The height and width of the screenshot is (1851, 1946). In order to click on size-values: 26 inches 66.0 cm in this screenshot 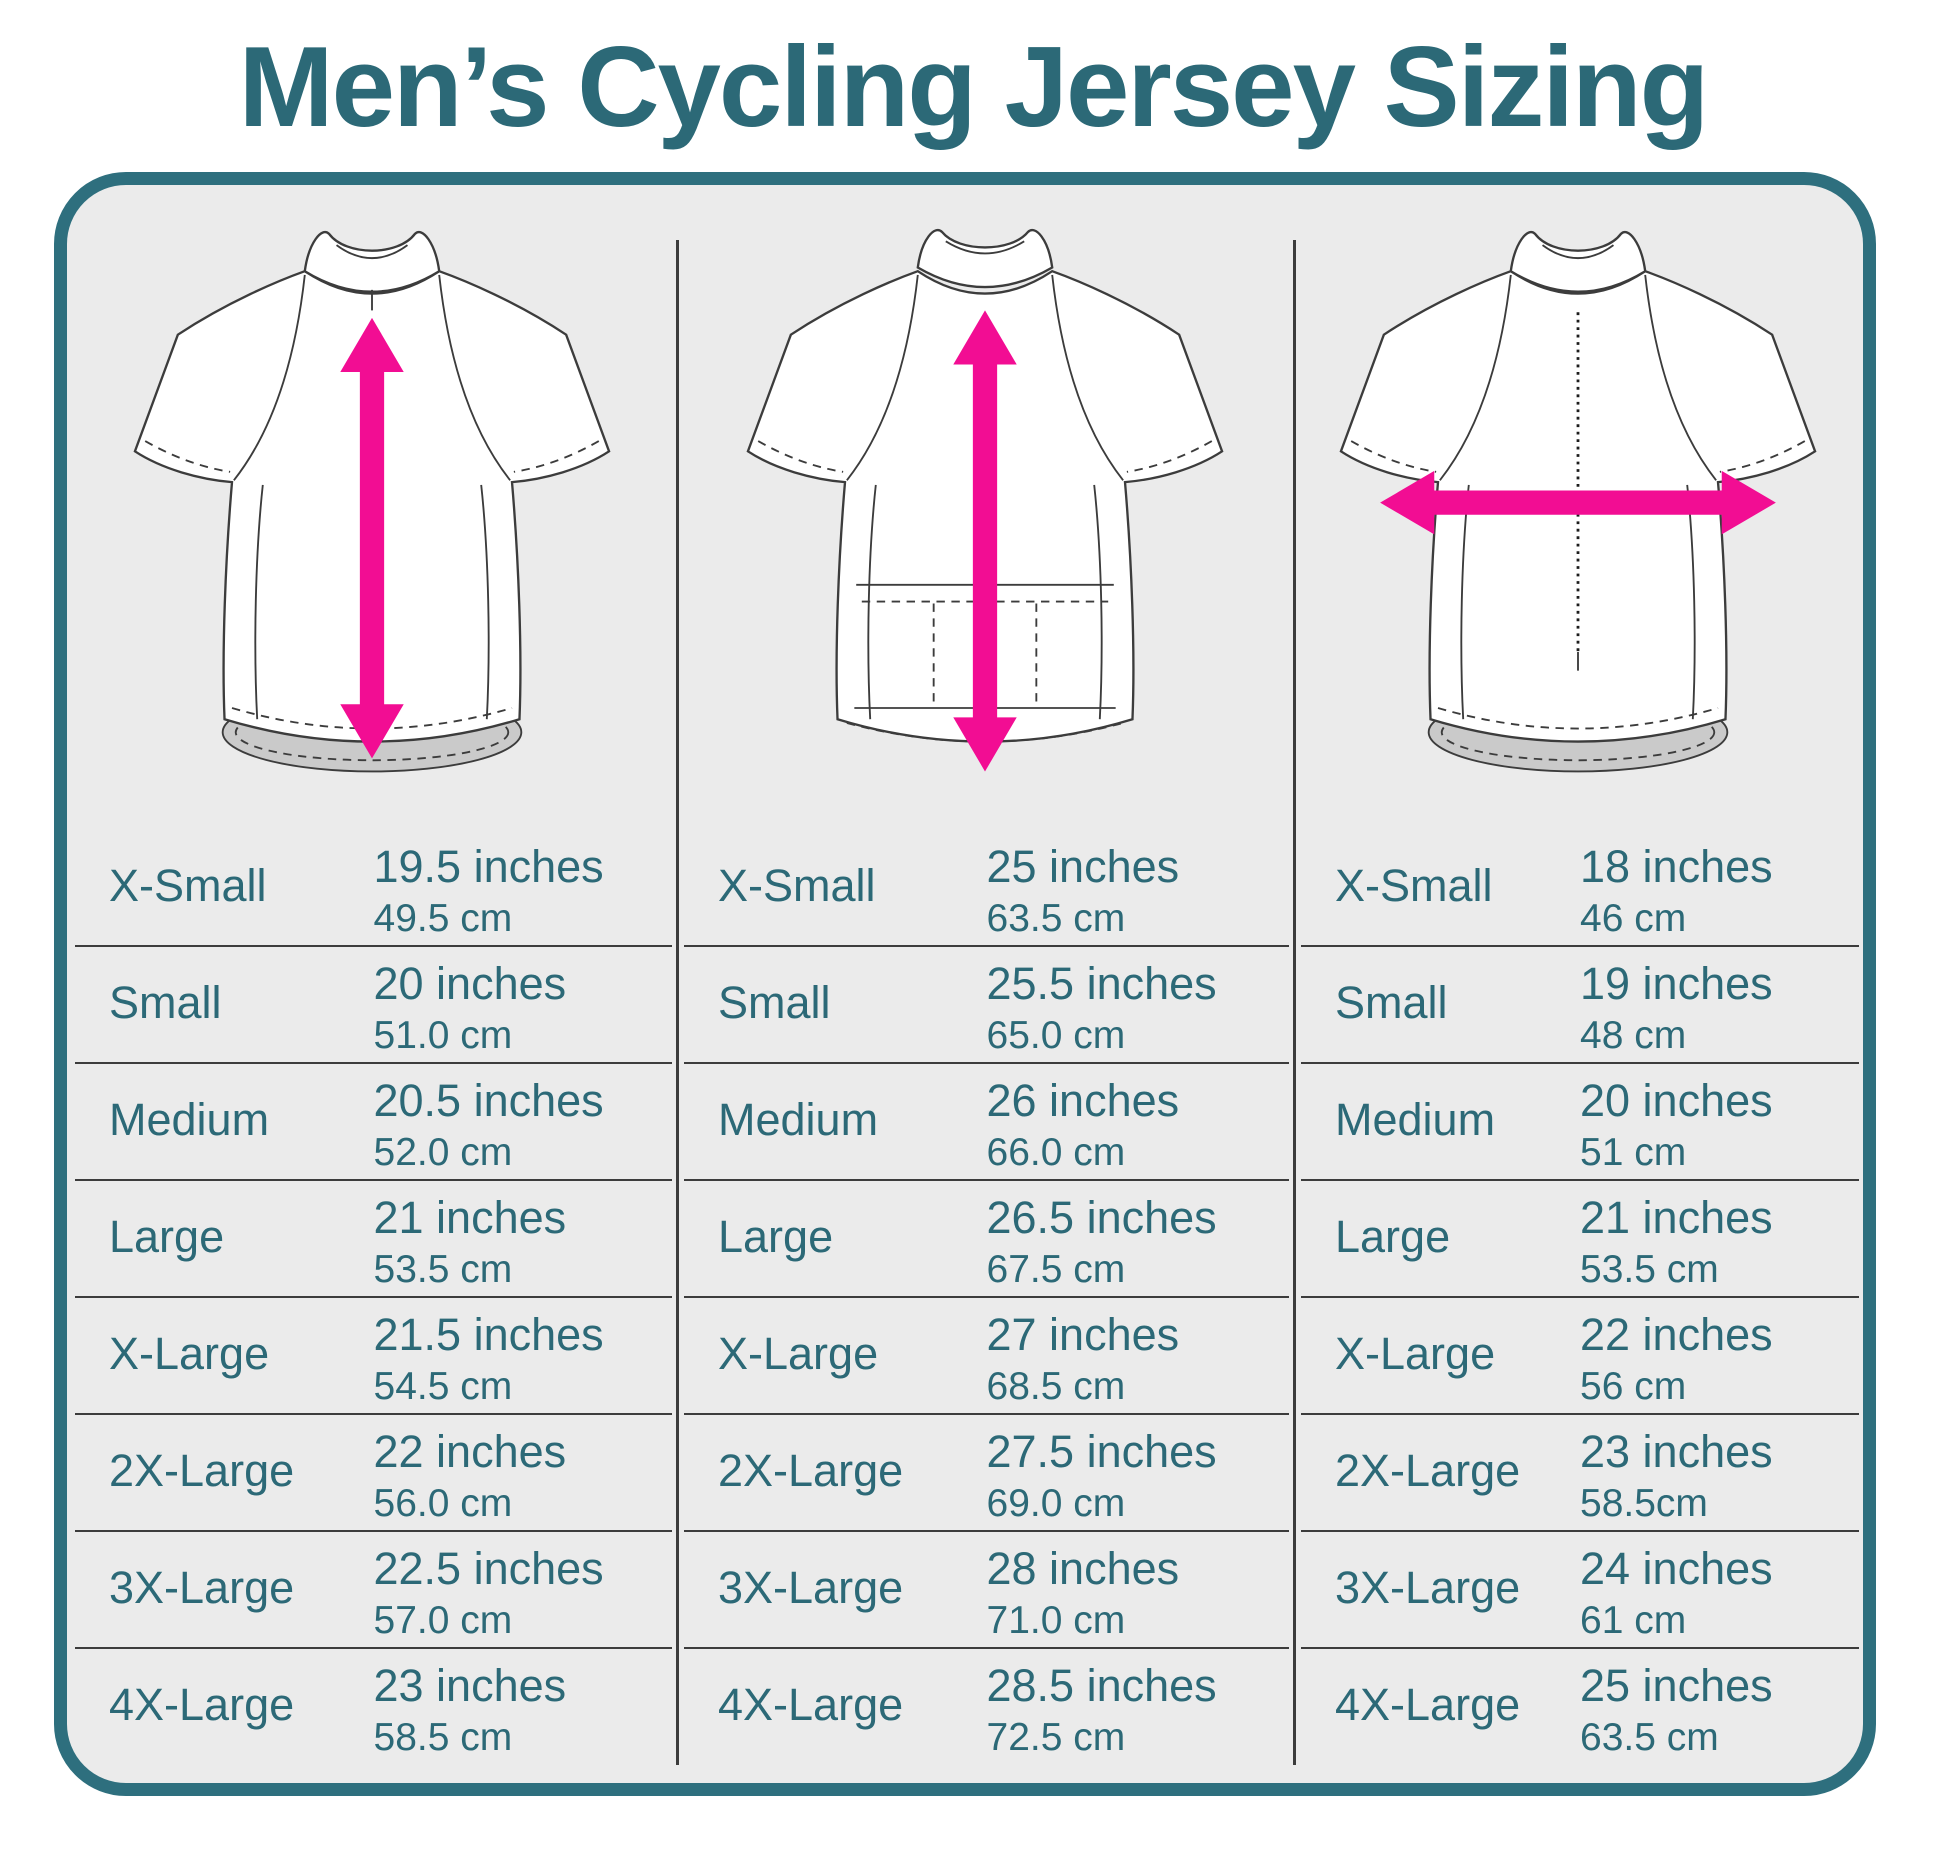, I will do `click(1083, 1125)`.